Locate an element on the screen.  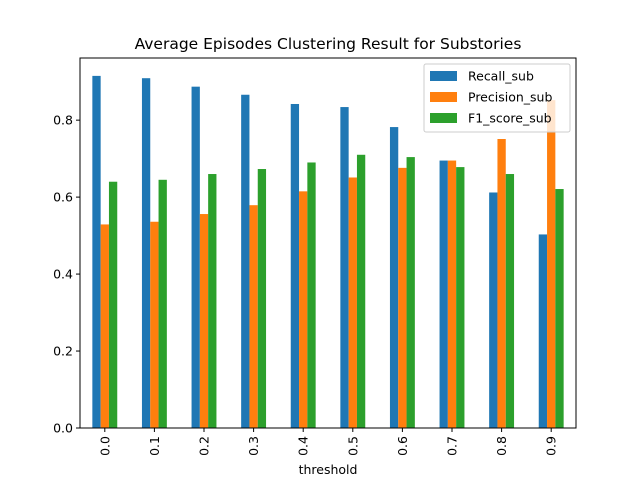
x-tick-label: 0.9 is located at coordinates (551, 446).